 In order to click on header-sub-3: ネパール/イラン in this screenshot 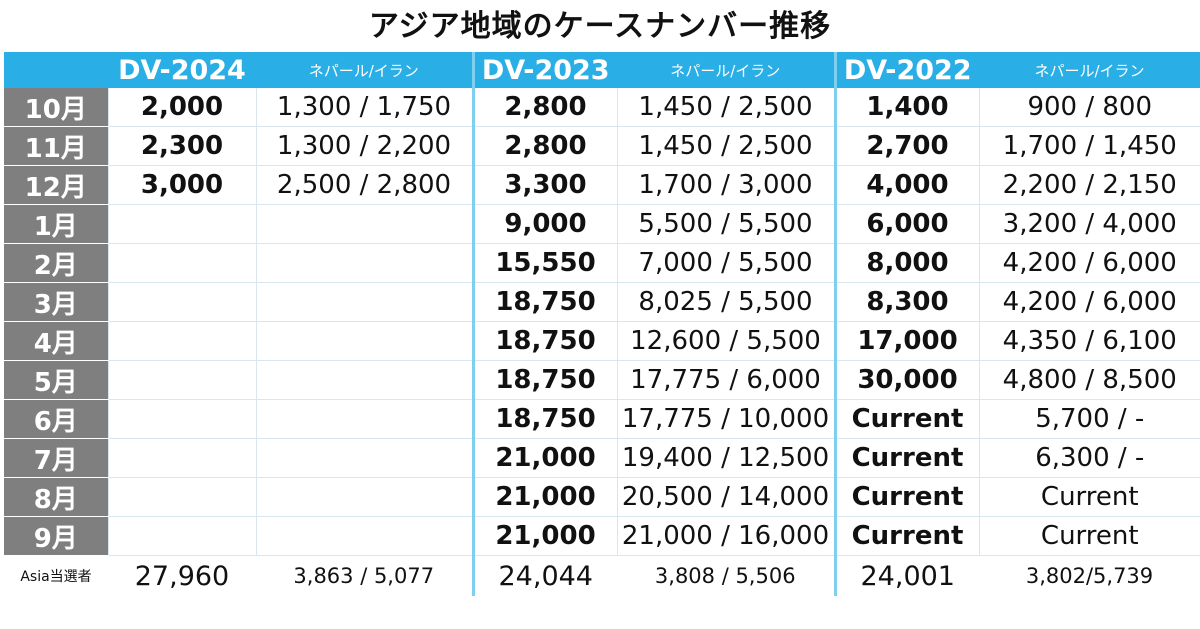, I will do `click(1089, 70)`.